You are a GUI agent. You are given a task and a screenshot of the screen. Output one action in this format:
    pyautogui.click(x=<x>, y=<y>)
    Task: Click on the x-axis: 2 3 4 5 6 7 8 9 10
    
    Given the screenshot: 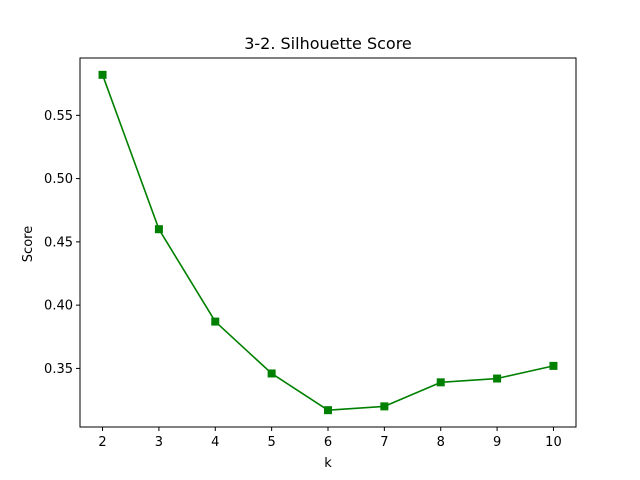 What is the action you would take?
    pyautogui.click(x=330, y=438)
    